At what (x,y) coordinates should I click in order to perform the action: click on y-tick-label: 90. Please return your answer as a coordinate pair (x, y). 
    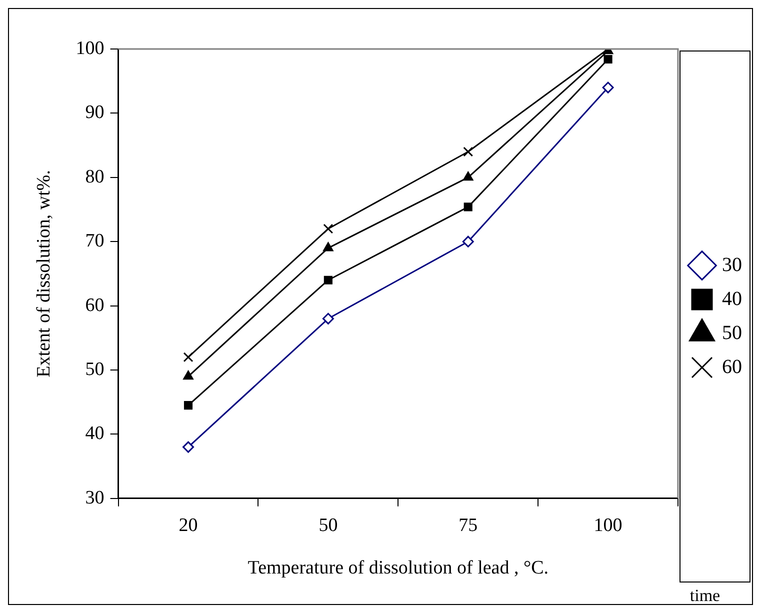
    Looking at the image, I should click on (94, 113).